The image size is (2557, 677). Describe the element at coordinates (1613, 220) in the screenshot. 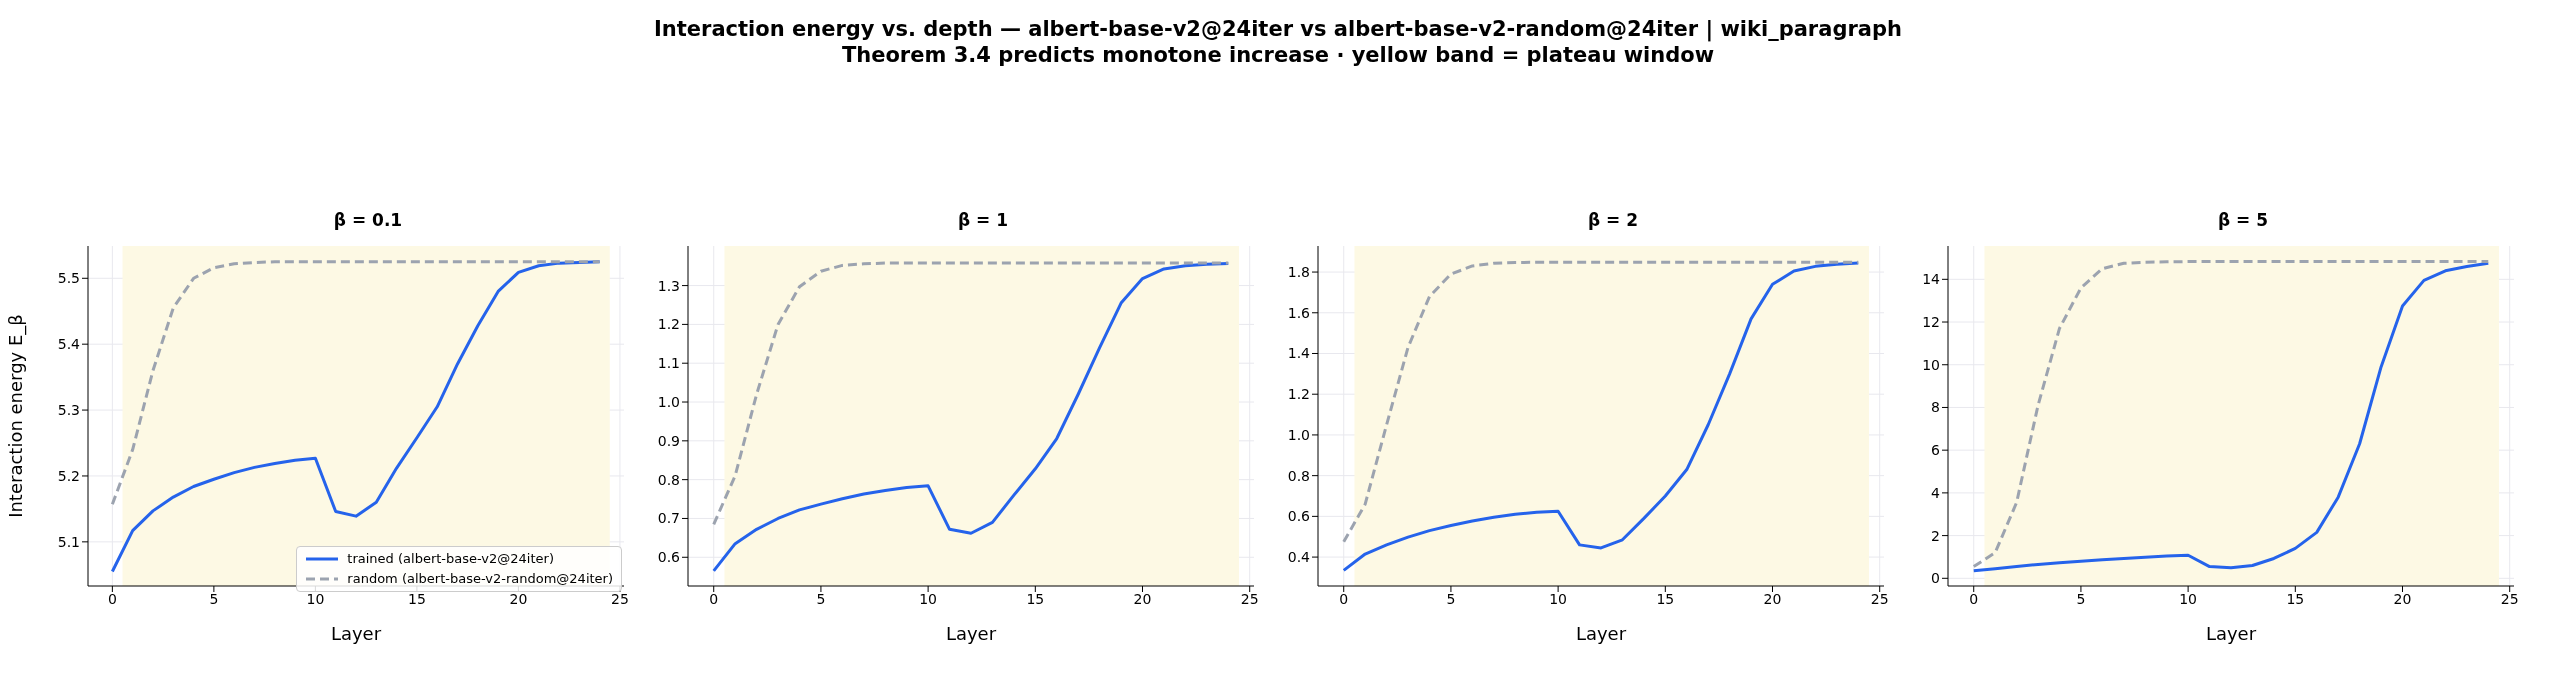

I see `chart-title: β = 2` at that location.